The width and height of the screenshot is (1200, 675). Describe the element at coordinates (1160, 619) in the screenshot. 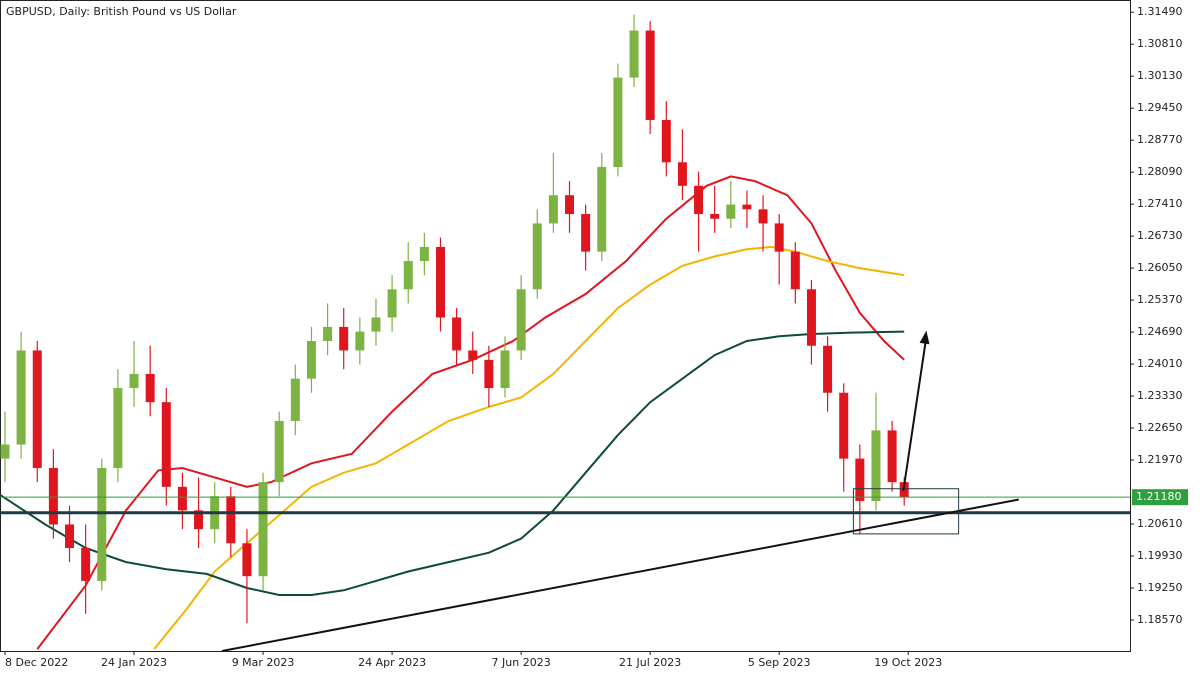

I see `y-tick-label: 1.18570` at that location.